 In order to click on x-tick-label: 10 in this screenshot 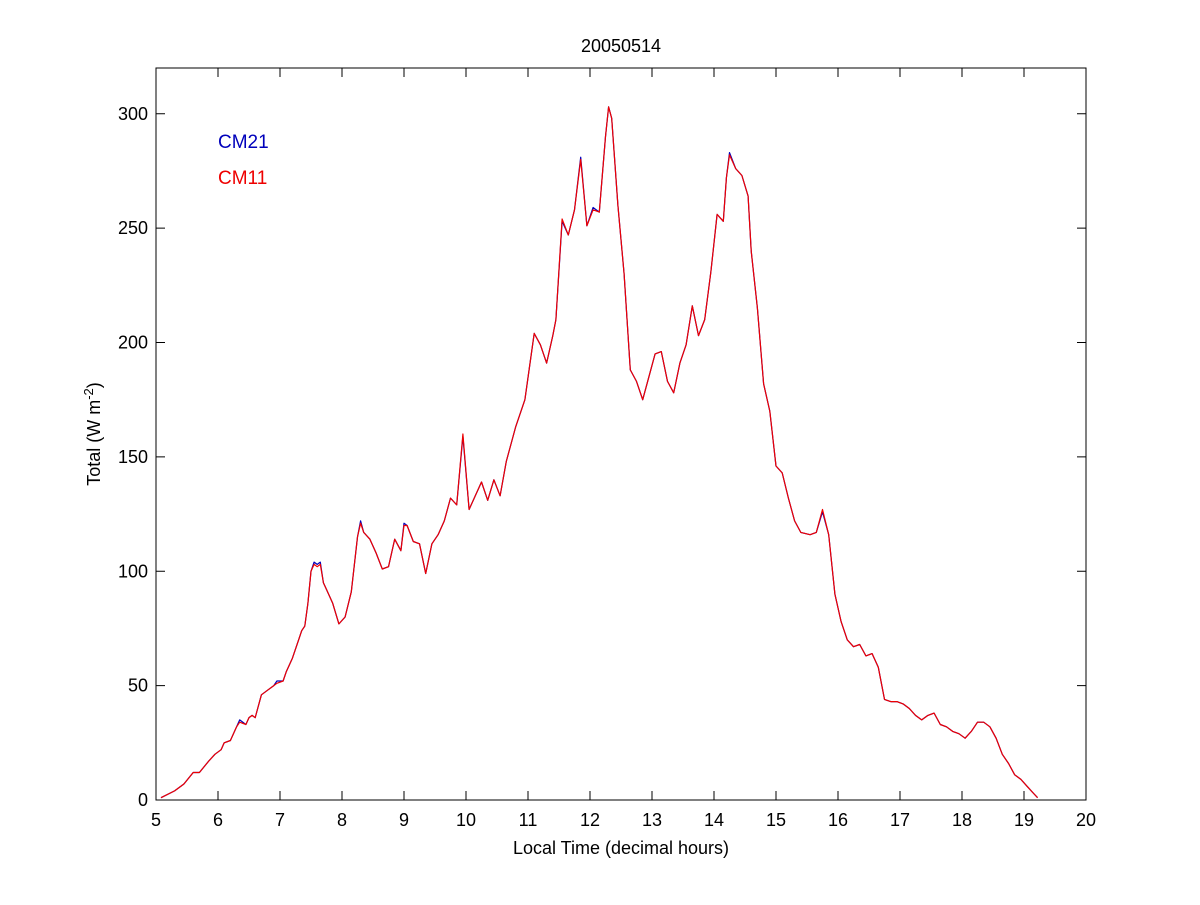, I will do `click(466, 820)`.